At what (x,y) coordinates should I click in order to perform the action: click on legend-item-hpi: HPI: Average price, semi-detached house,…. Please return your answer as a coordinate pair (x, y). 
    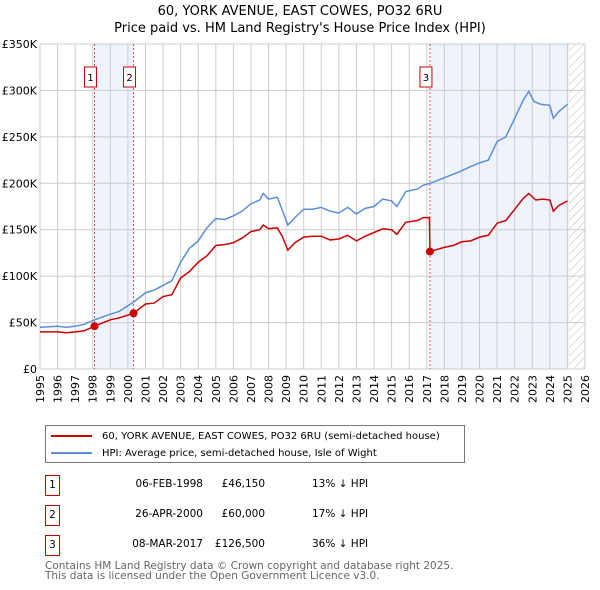
    Looking at the image, I should click on (214, 453).